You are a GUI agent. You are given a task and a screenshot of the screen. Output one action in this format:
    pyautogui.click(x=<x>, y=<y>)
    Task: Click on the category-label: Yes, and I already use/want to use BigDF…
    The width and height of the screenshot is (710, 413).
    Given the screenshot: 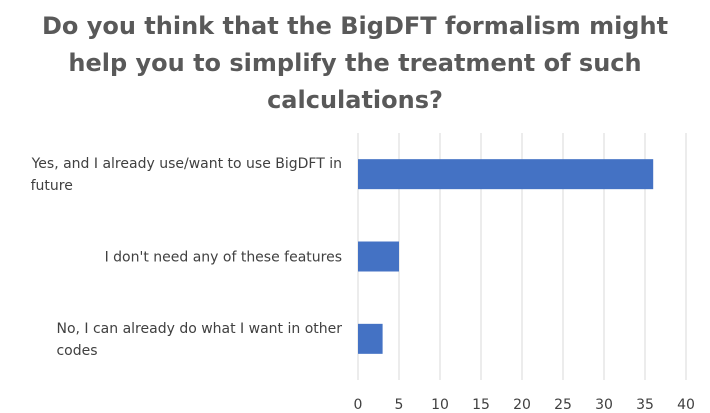 What is the action you would take?
    pyautogui.click(x=186, y=175)
    